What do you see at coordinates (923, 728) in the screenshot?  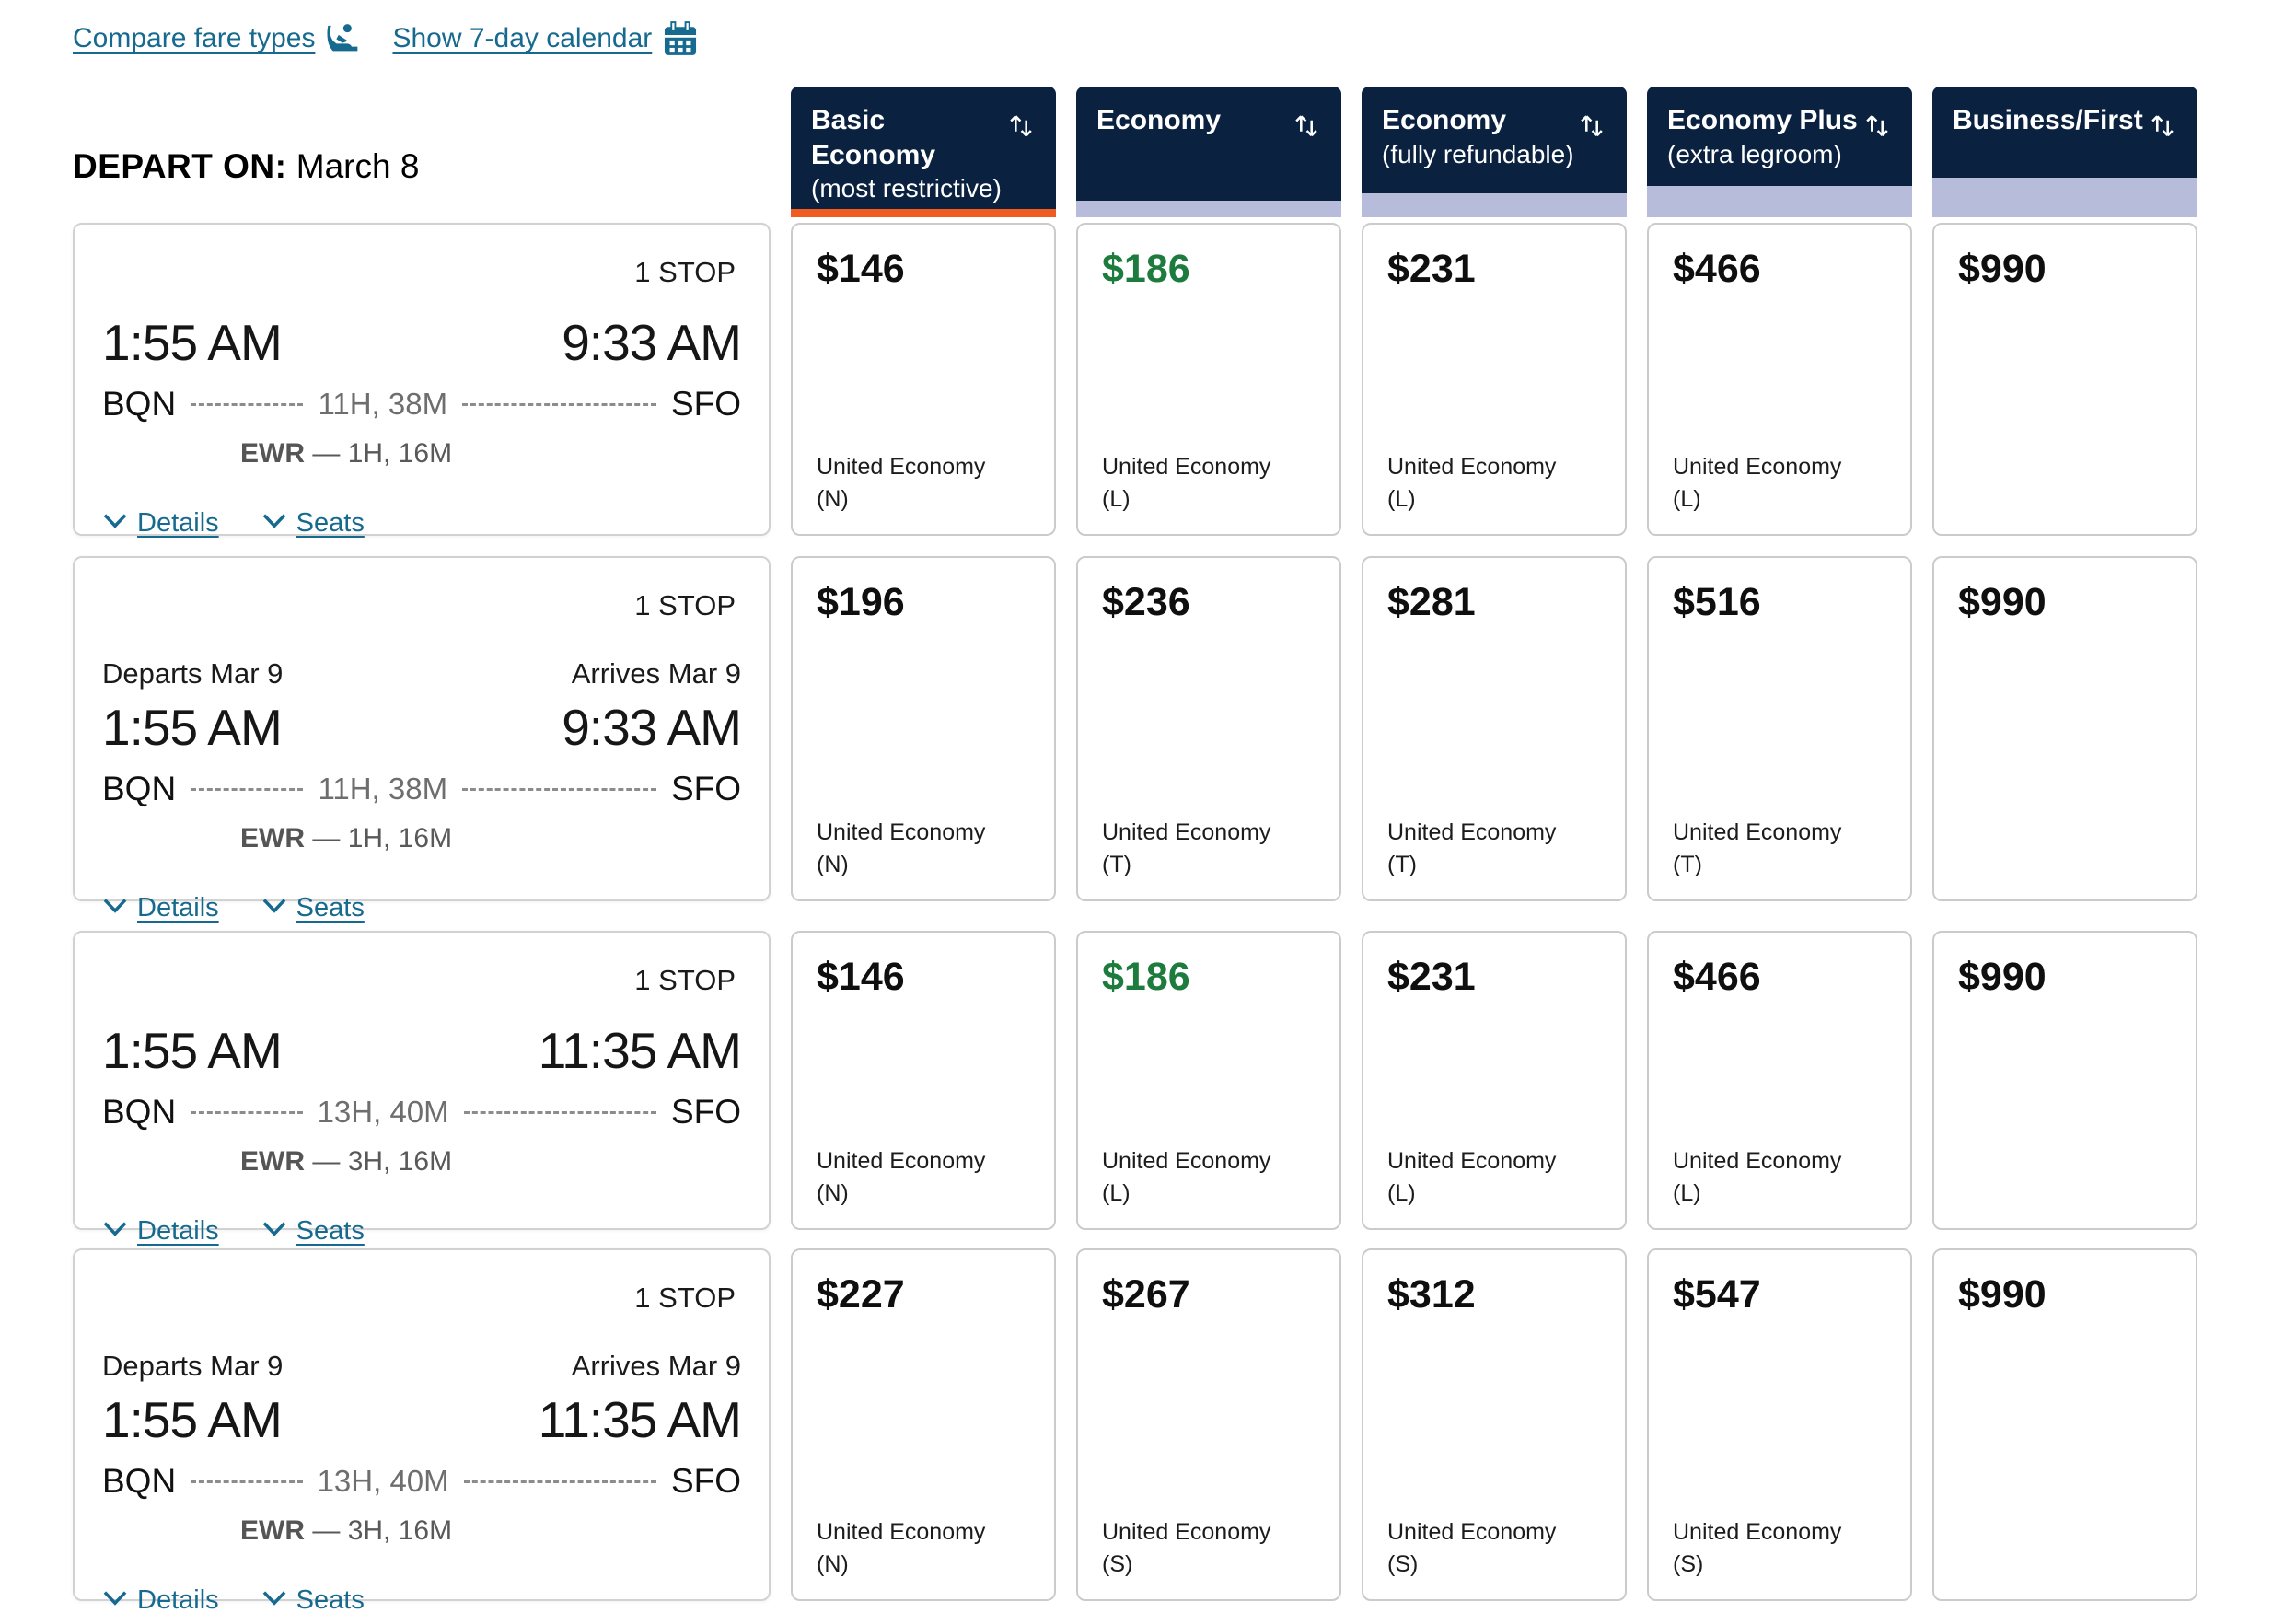 I see `fare-cell: $196 United Economy (N)` at bounding box center [923, 728].